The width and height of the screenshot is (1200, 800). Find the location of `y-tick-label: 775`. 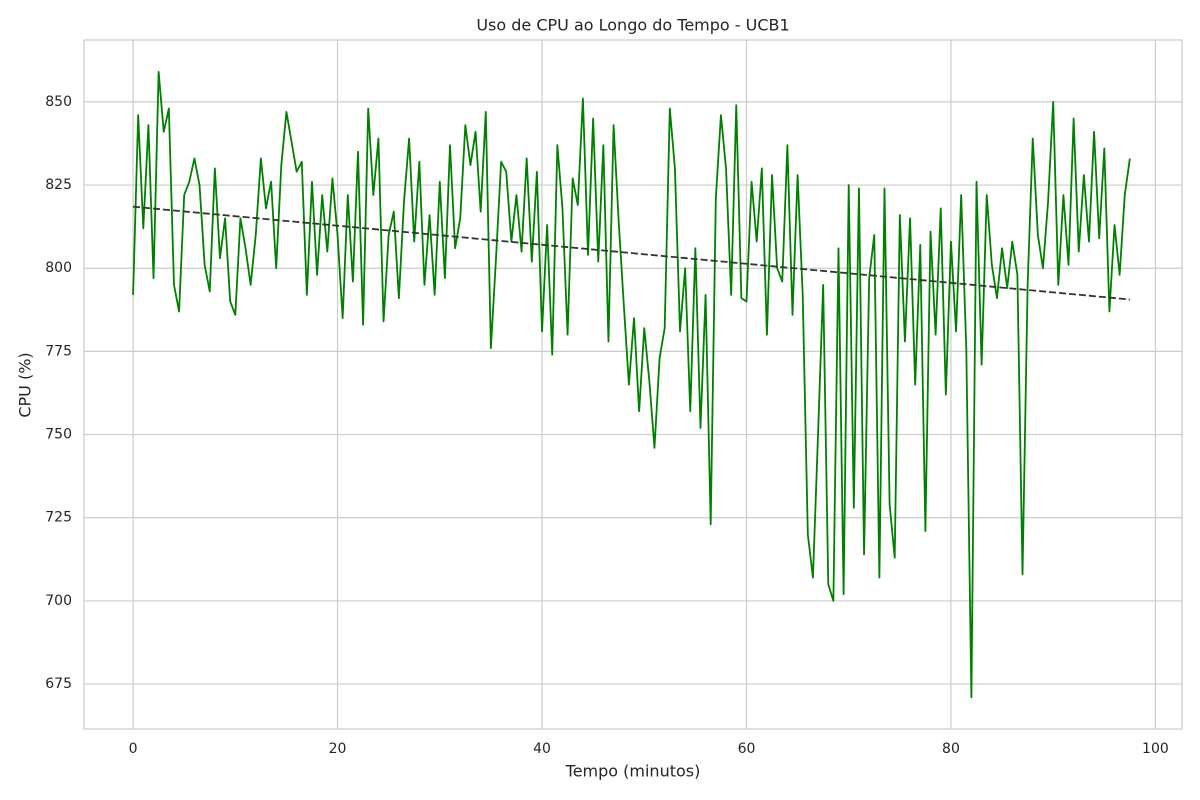

y-tick-label: 775 is located at coordinates (58, 351).